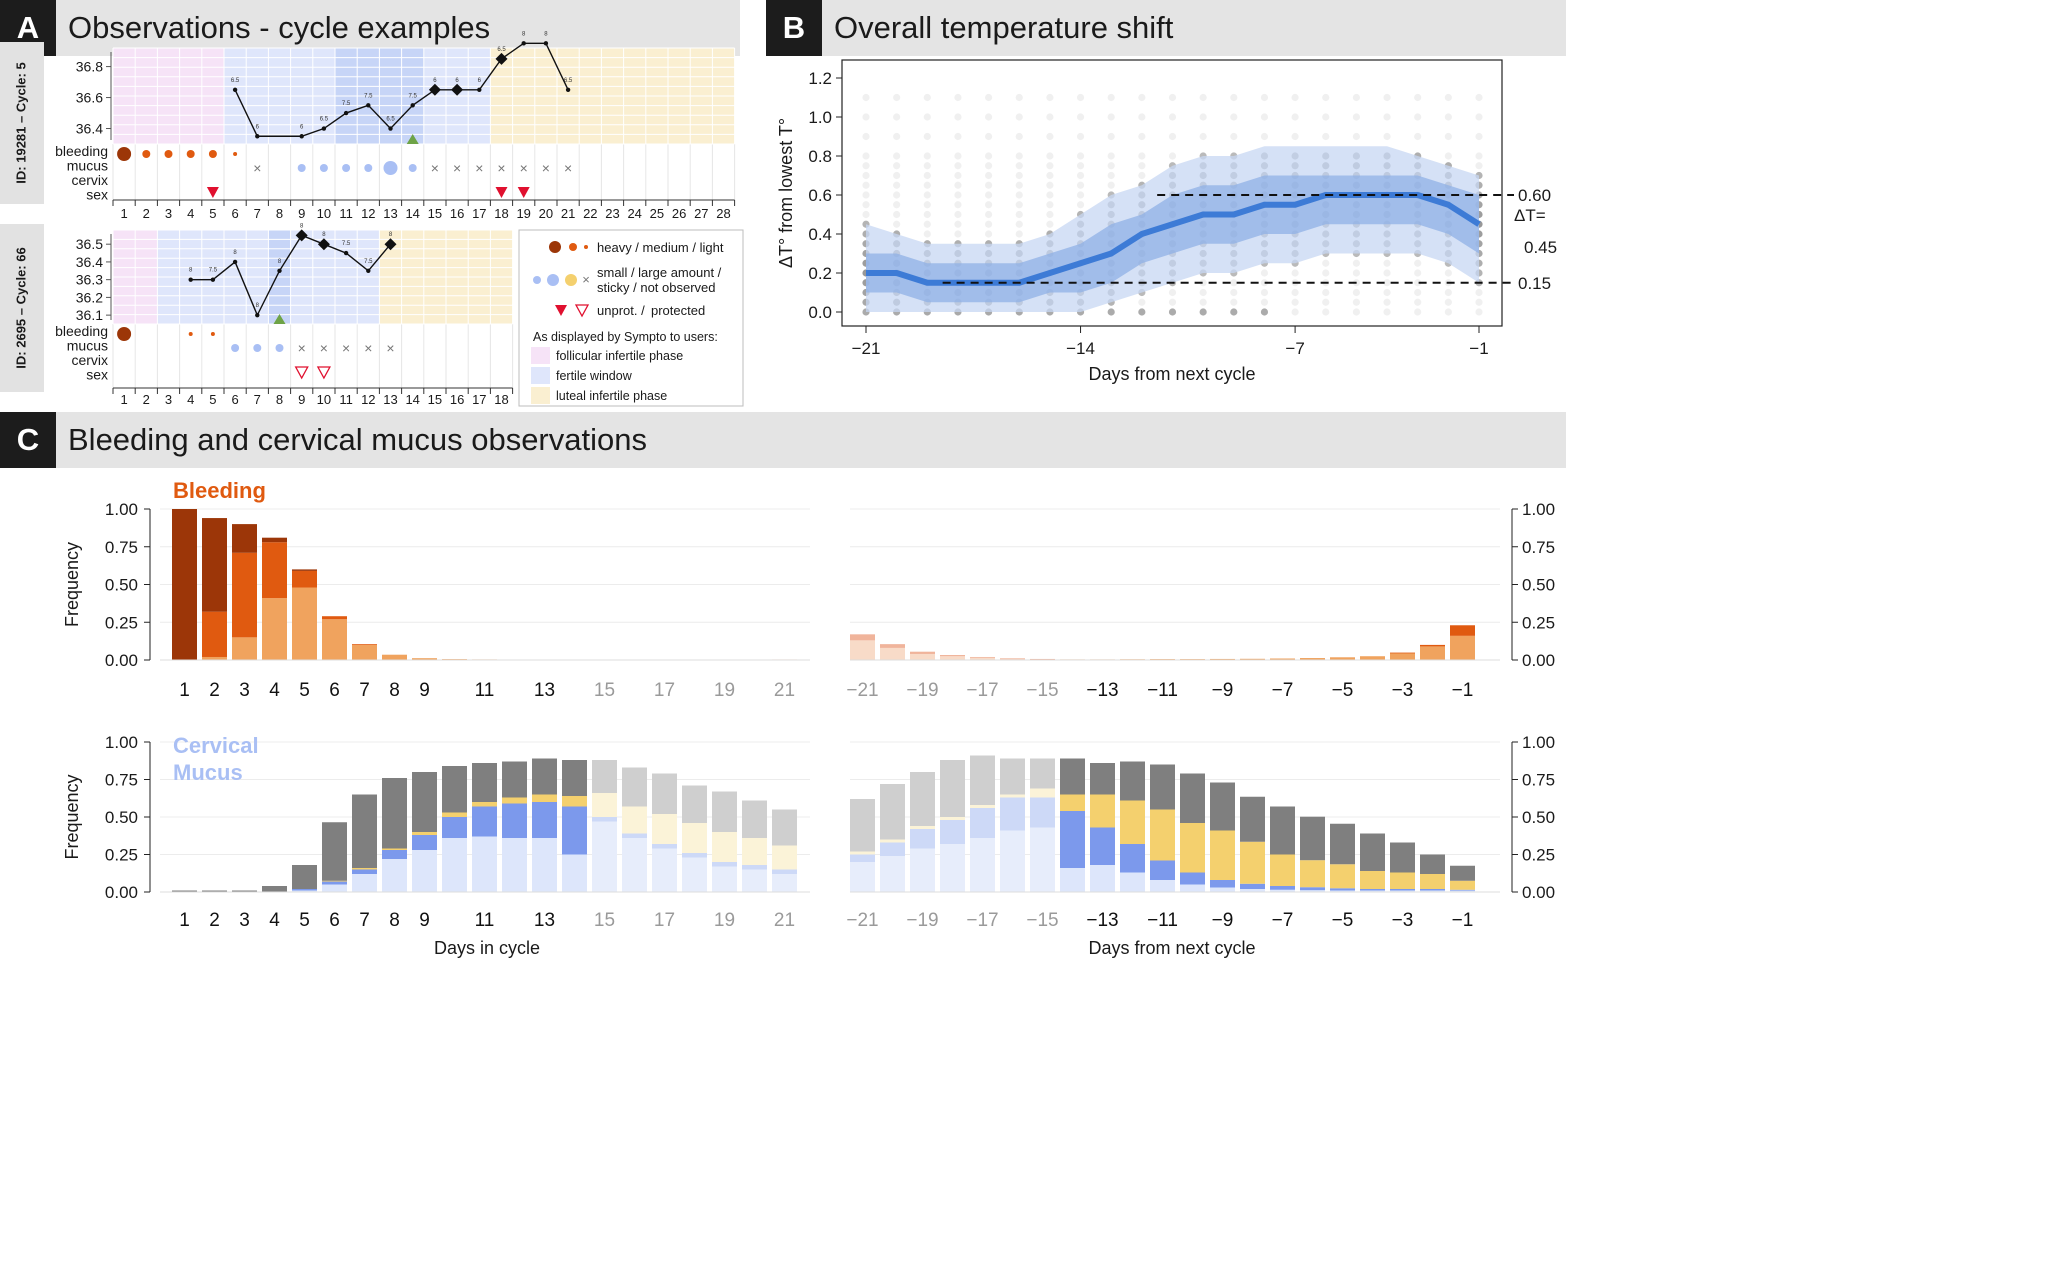  I want to click on panel-a-title: Observations - cycle examples, so click(279, 27).